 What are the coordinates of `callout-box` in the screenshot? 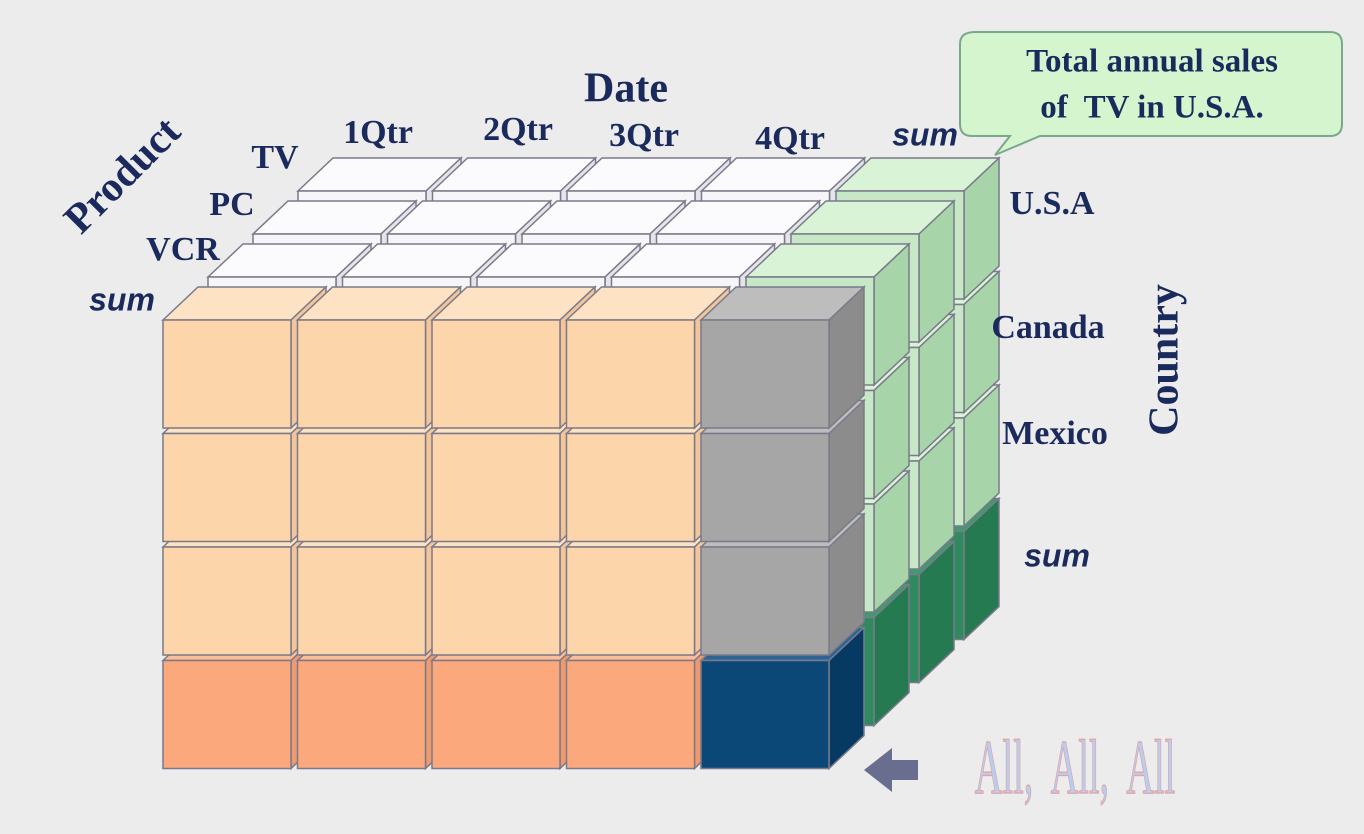 It's located at (1151, 93).